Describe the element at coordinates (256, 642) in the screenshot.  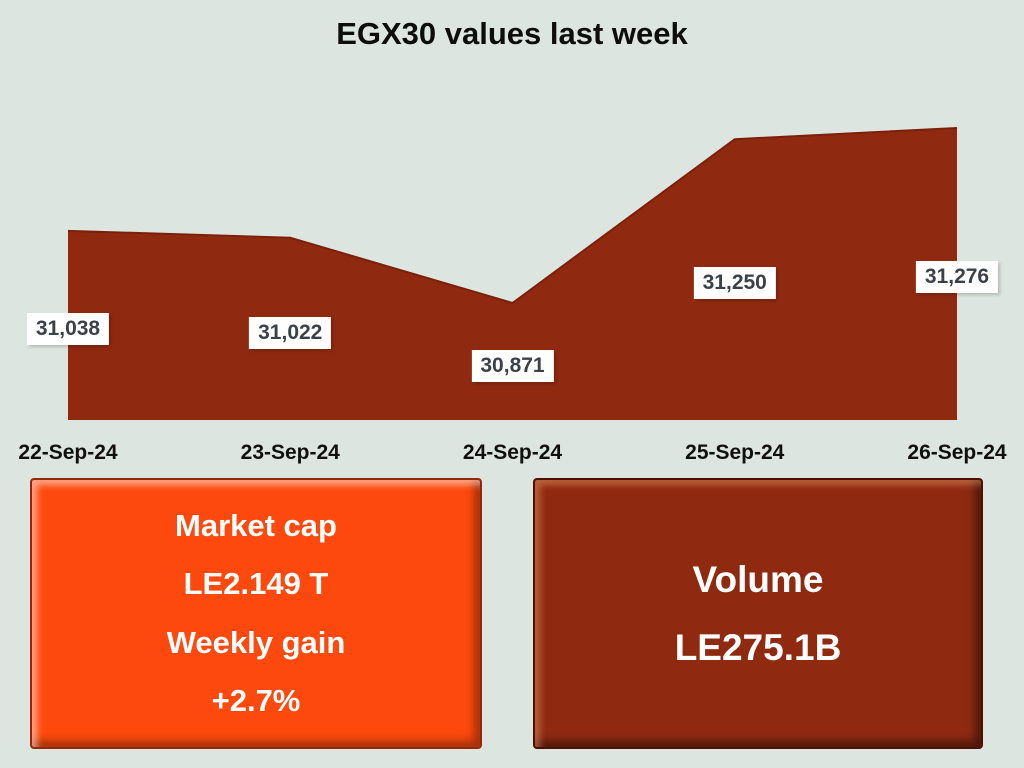
I see `weekly-gain-title: Weekly gain` at that location.